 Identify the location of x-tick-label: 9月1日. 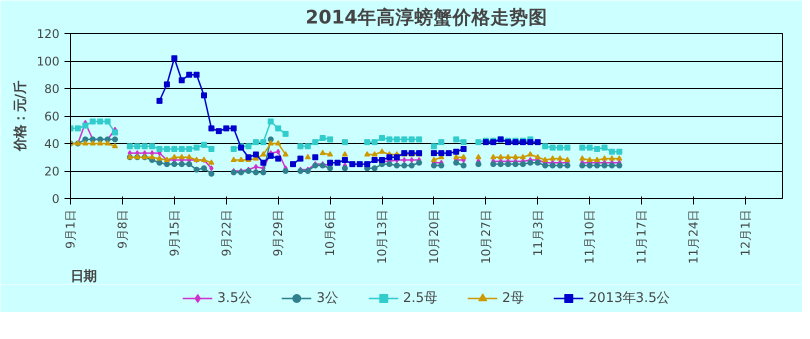
(71, 229).